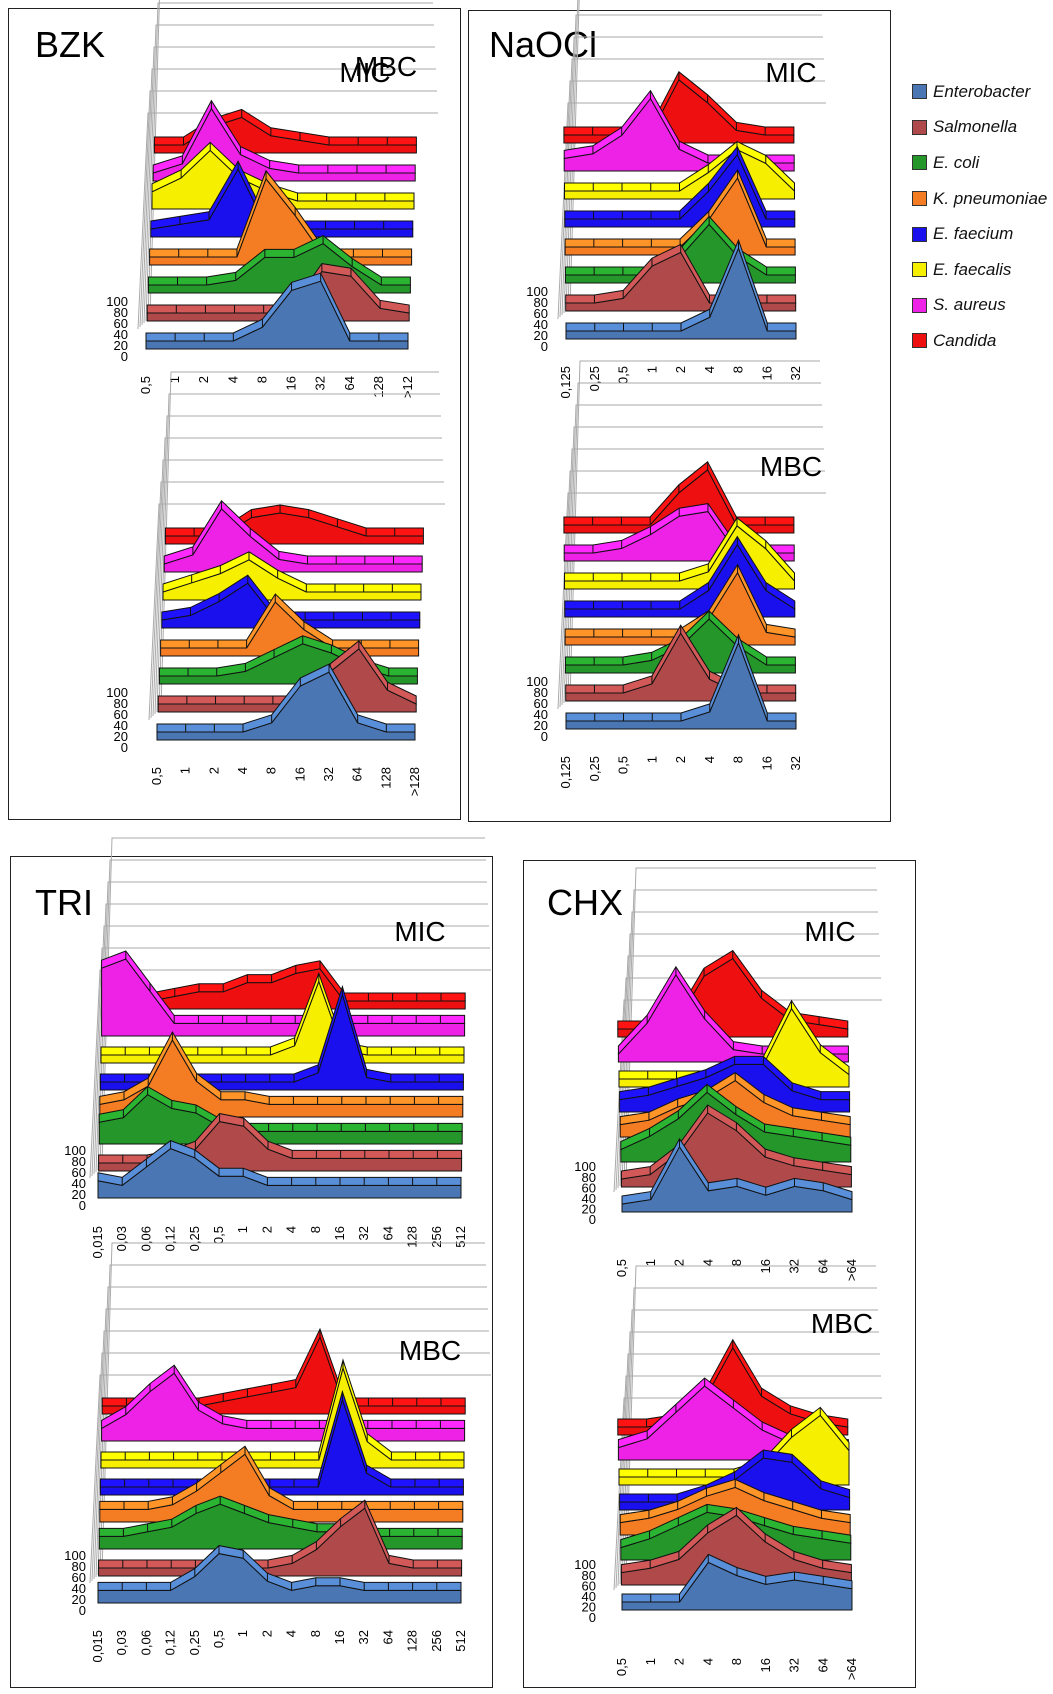 The height and width of the screenshot is (1694, 1053). Describe the element at coordinates (460, 1237) in the screenshot. I see `x-tick-label: 512` at that location.